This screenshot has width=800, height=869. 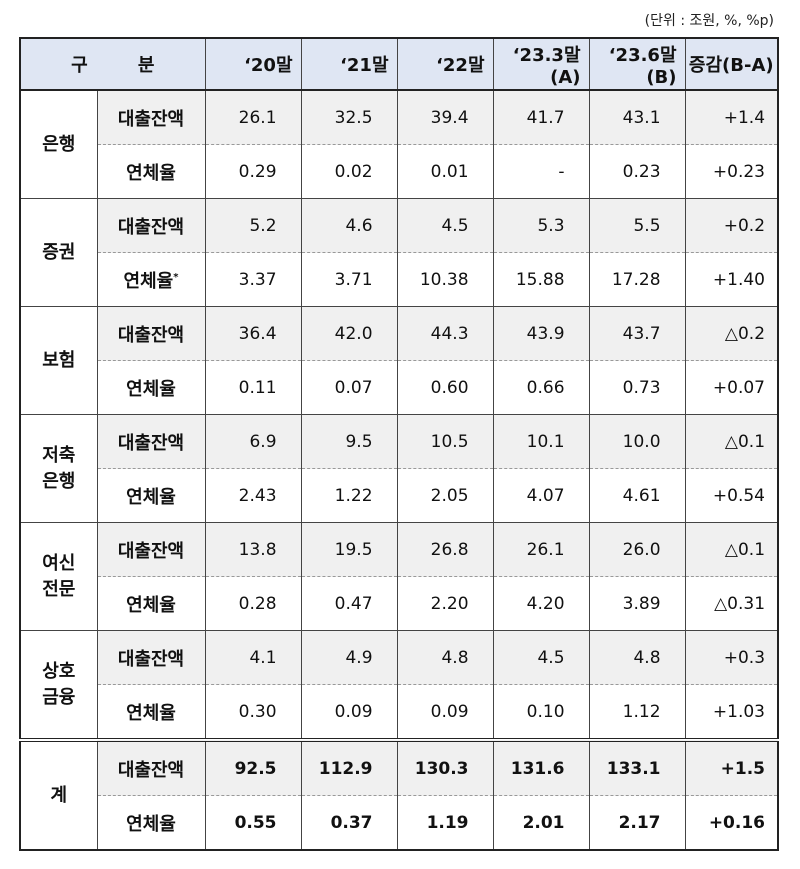 I want to click on table-row: 증권 대출잔액 5.2 4.6 4.5 5.3 5.5 +0.2, so click(x=399, y=252).